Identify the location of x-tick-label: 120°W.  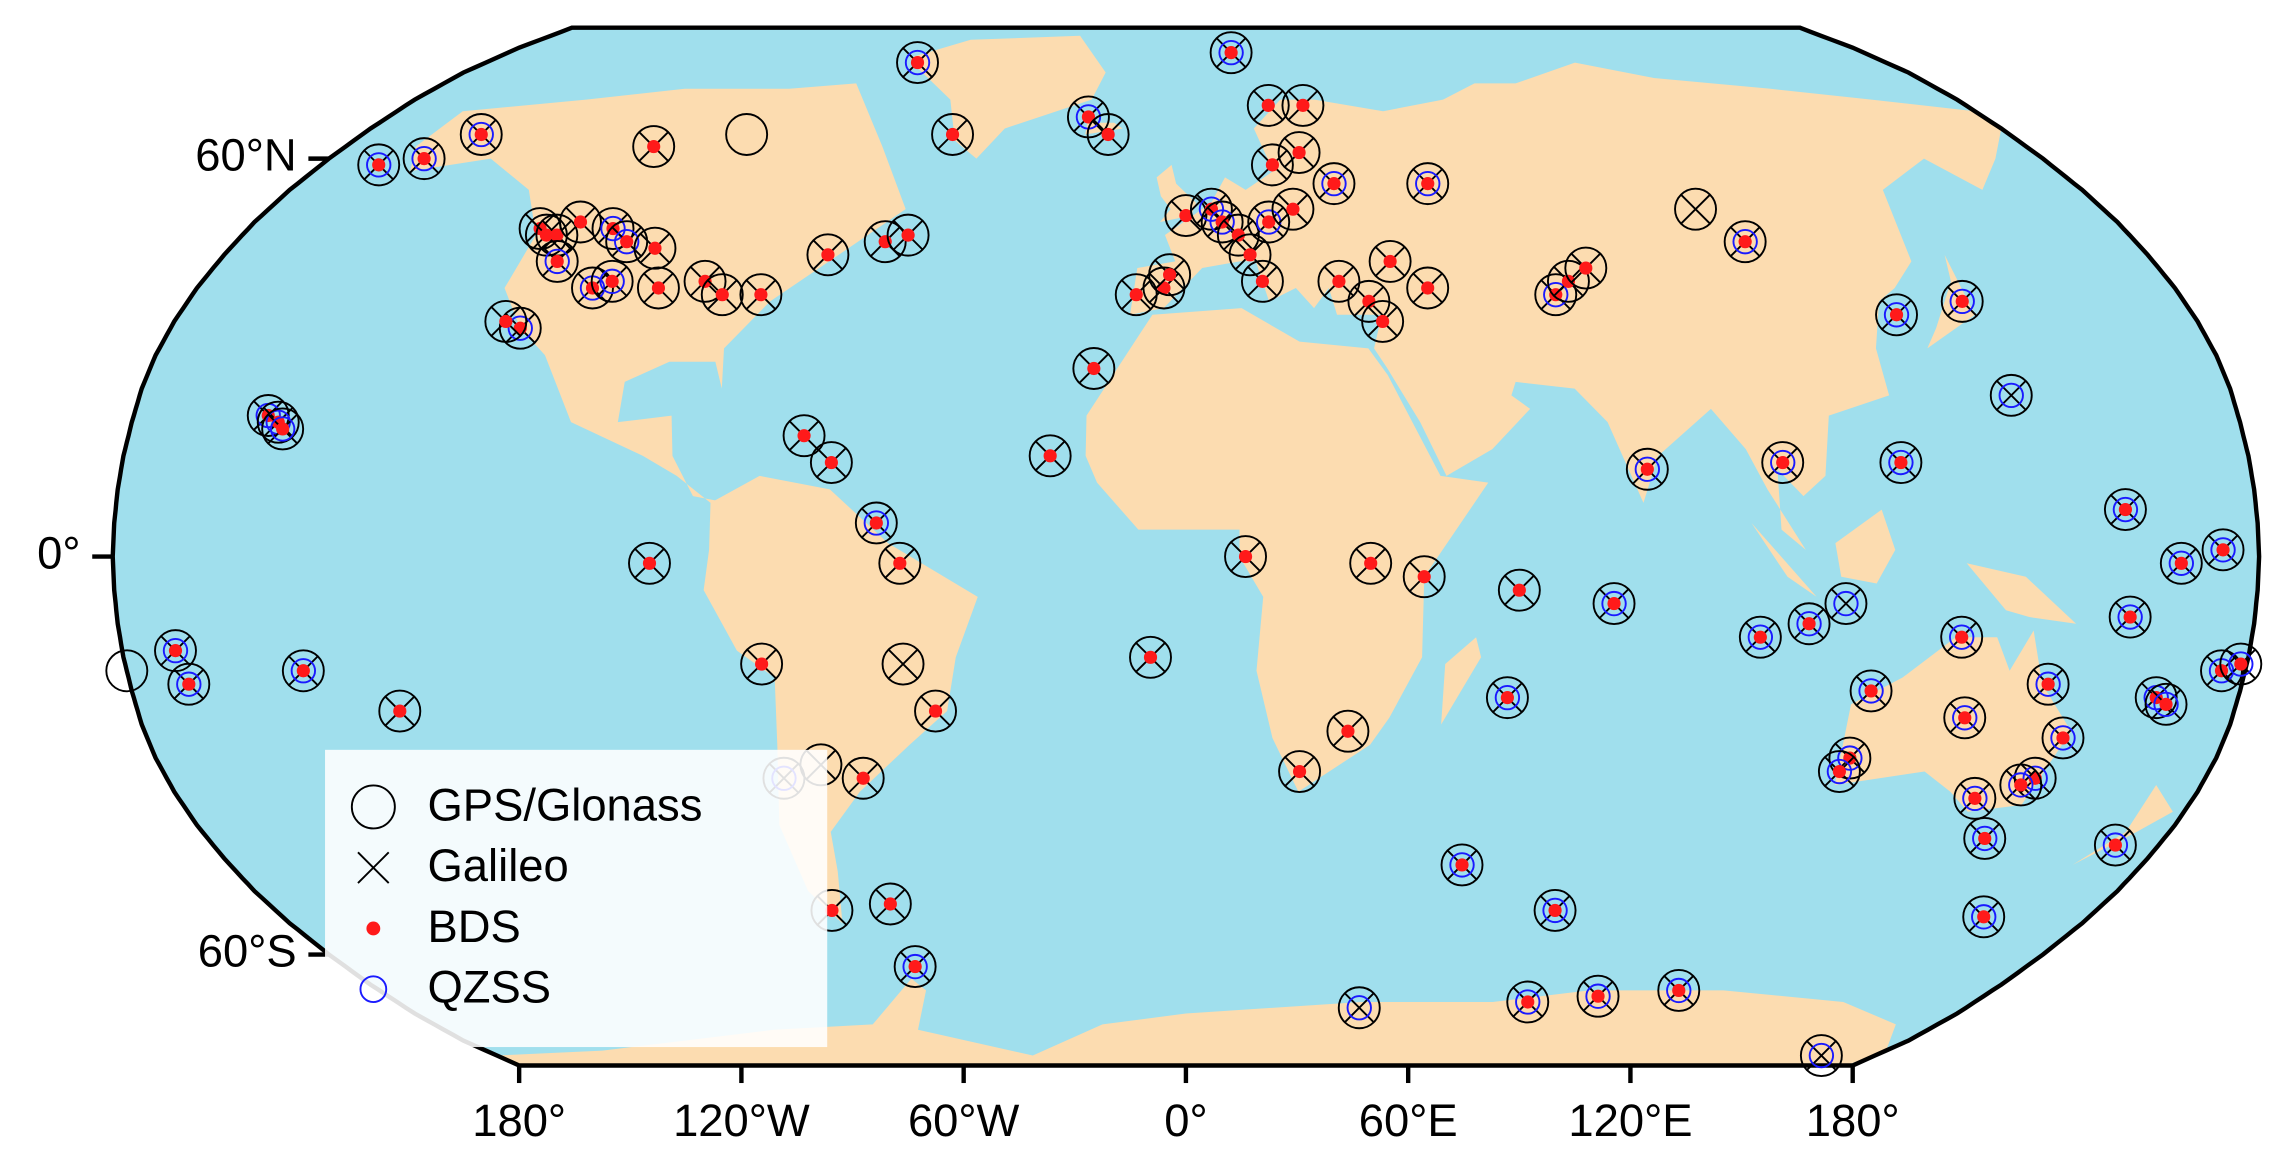
(741, 1120).